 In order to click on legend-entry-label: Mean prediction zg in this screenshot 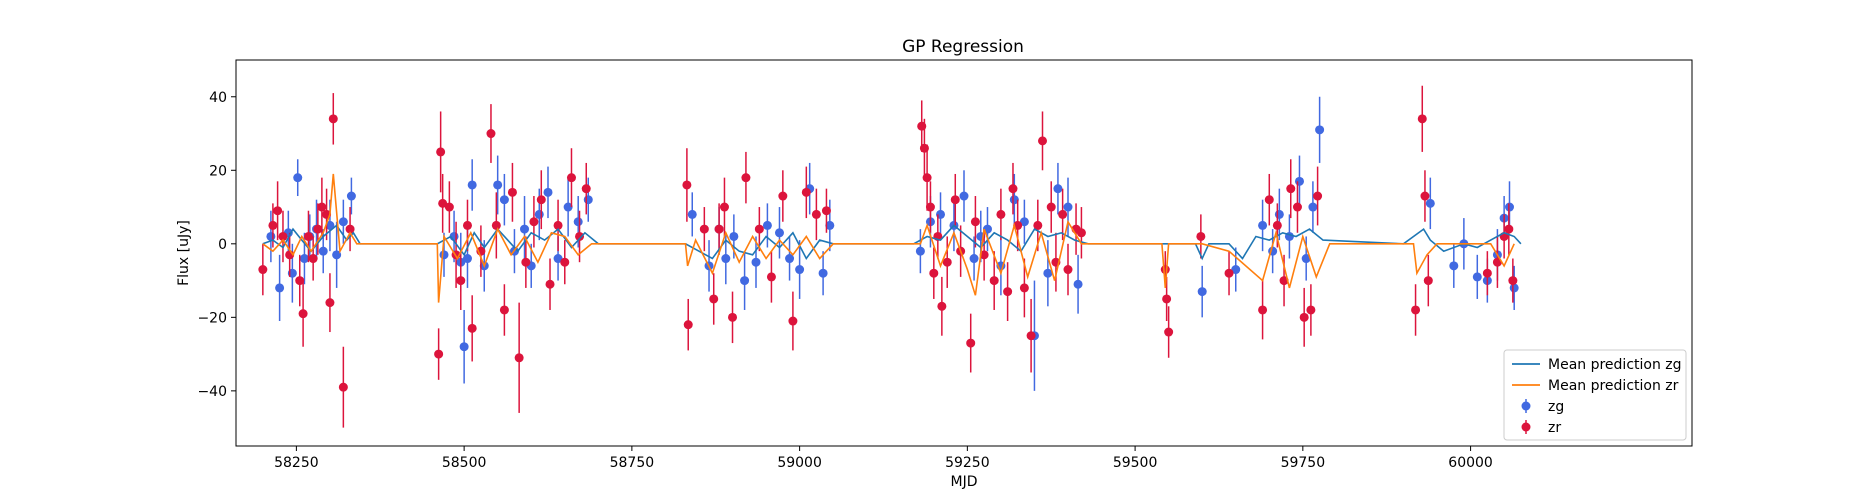, I will do `click(1615, 365)`.